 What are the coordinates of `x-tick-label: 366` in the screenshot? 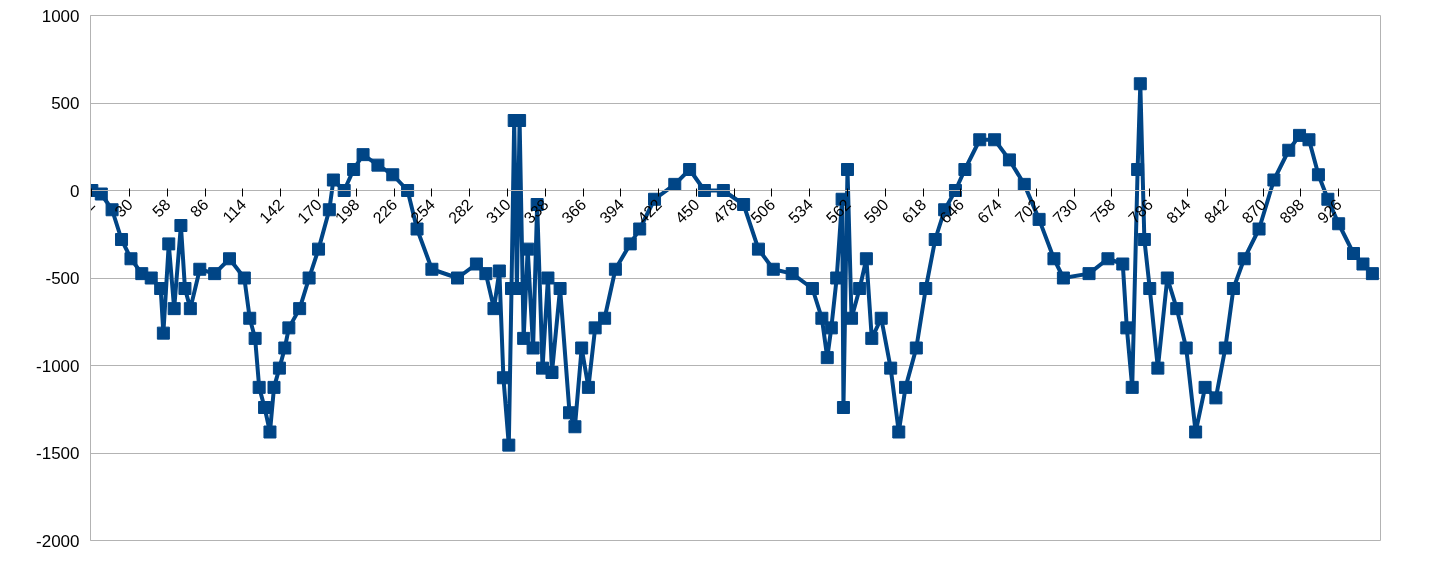 It's located at (574, 211).